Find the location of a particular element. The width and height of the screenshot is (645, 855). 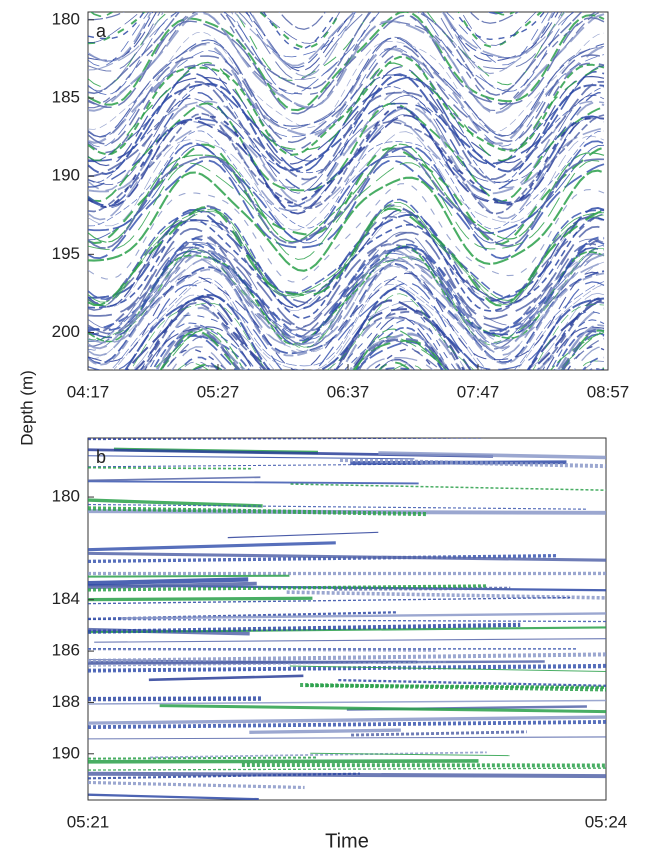

x-tick-label: 05:24 is located at coordinates (606, 821).